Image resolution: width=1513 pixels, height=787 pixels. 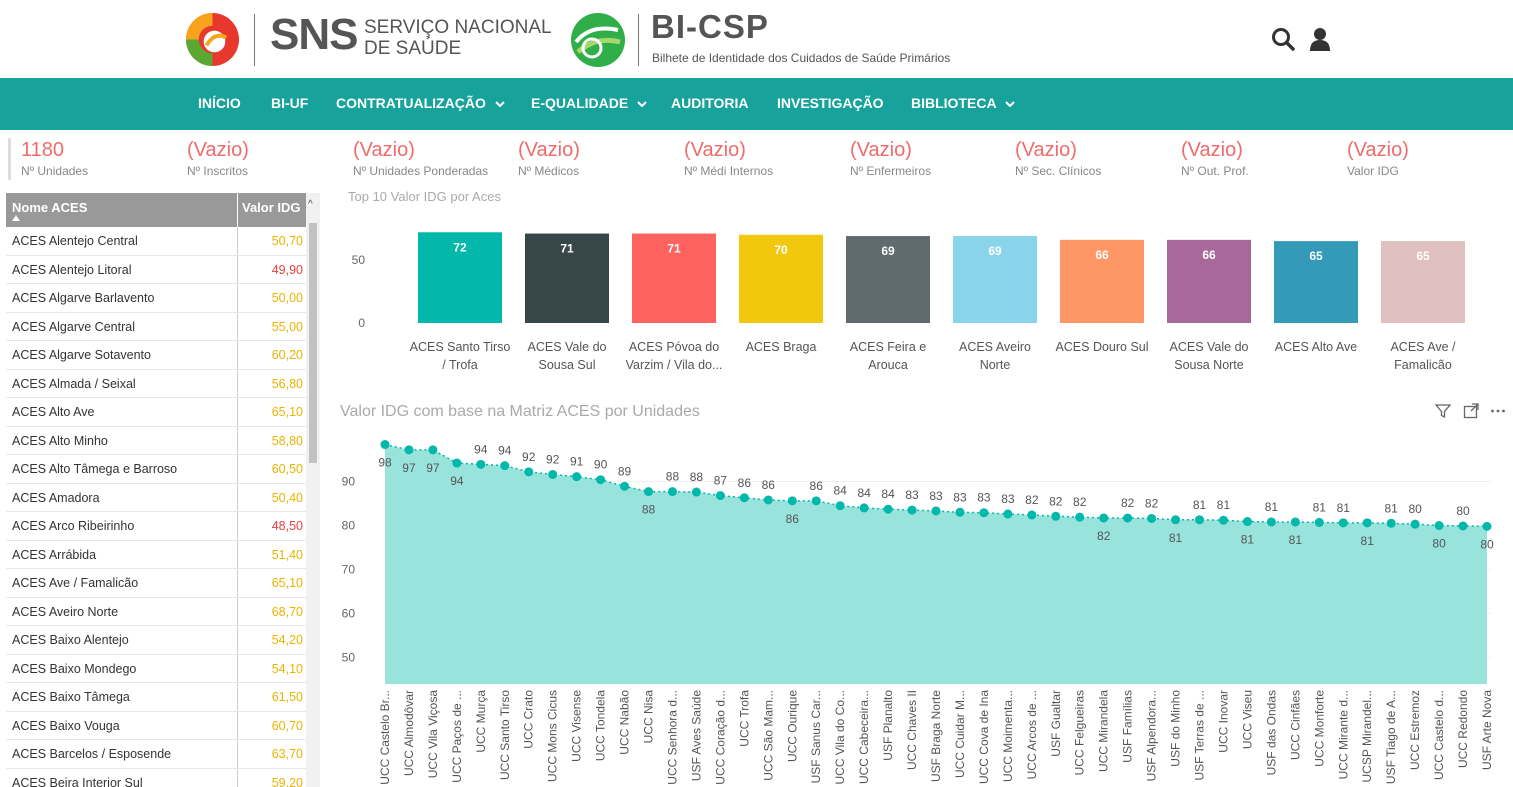 What do you see at coordinates (349, 526) in the screenshot?
I see `y-tick-label: 80` at bounding box center [349, 526].